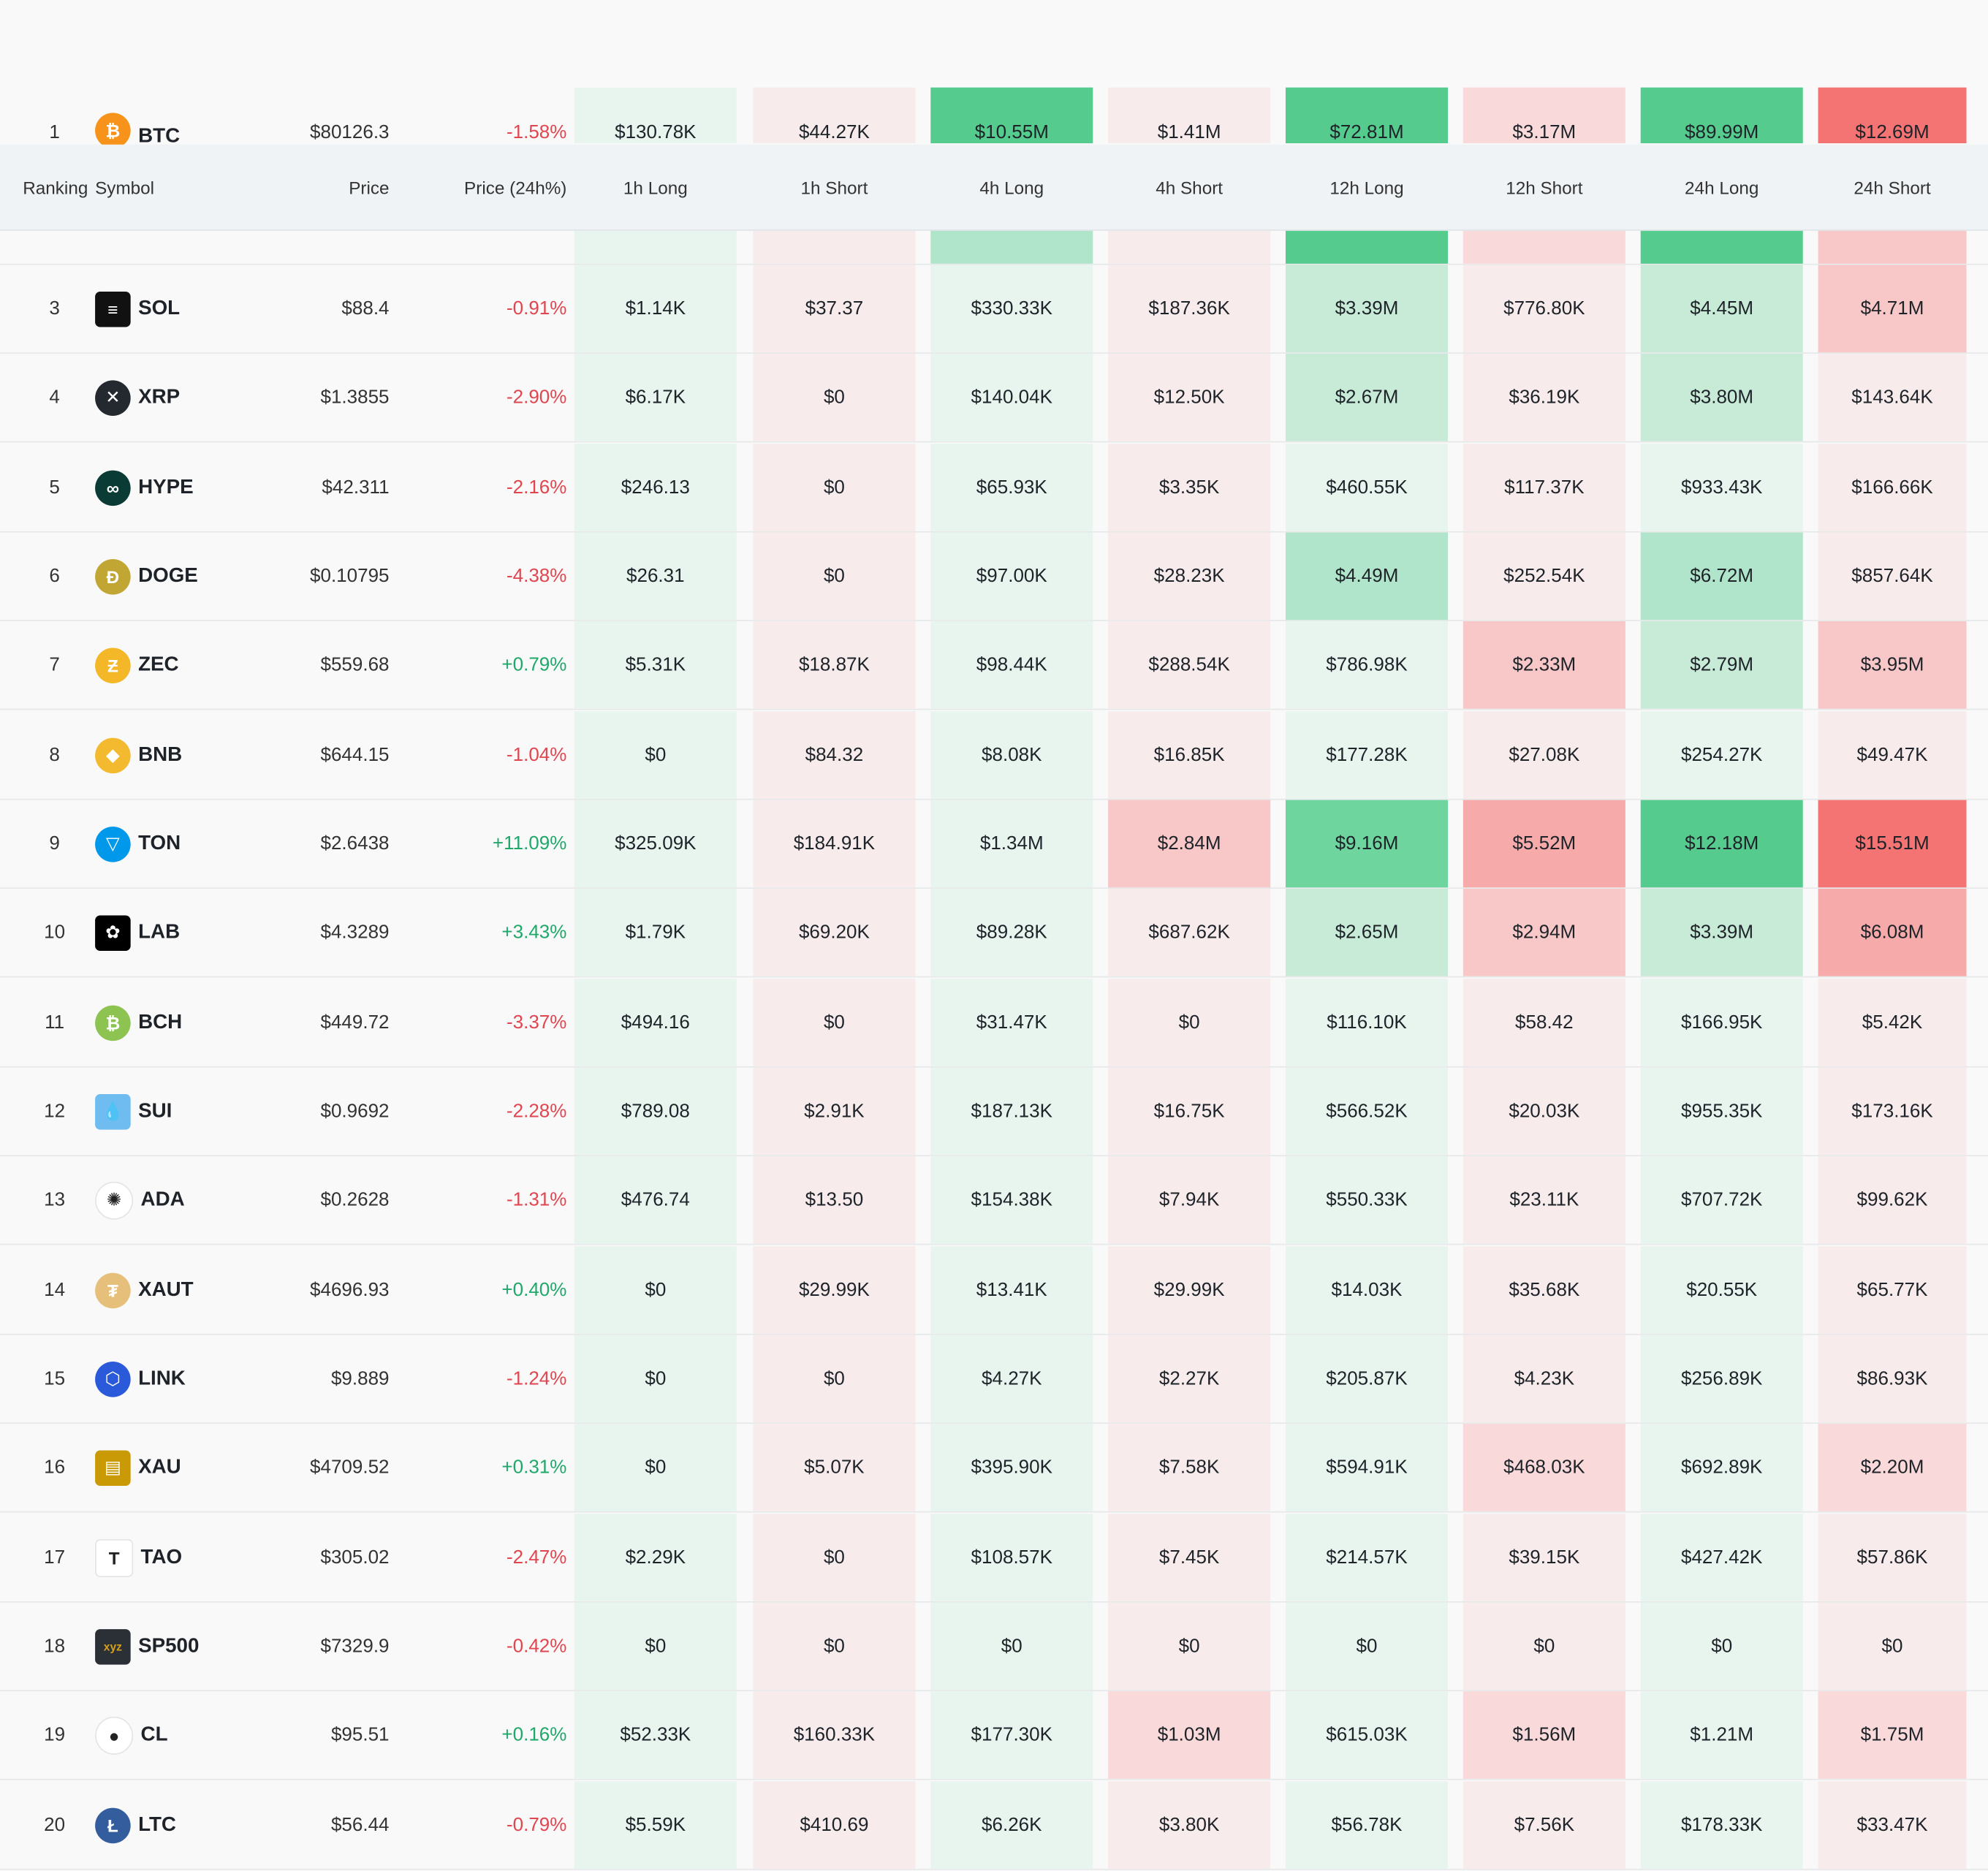 The width and height of the screenshot is (1988, 1871). What do you see at coordinates (56, 186) in the screenshot?
I see `header-ranking: Ranking` at bounding box center [56, 186].